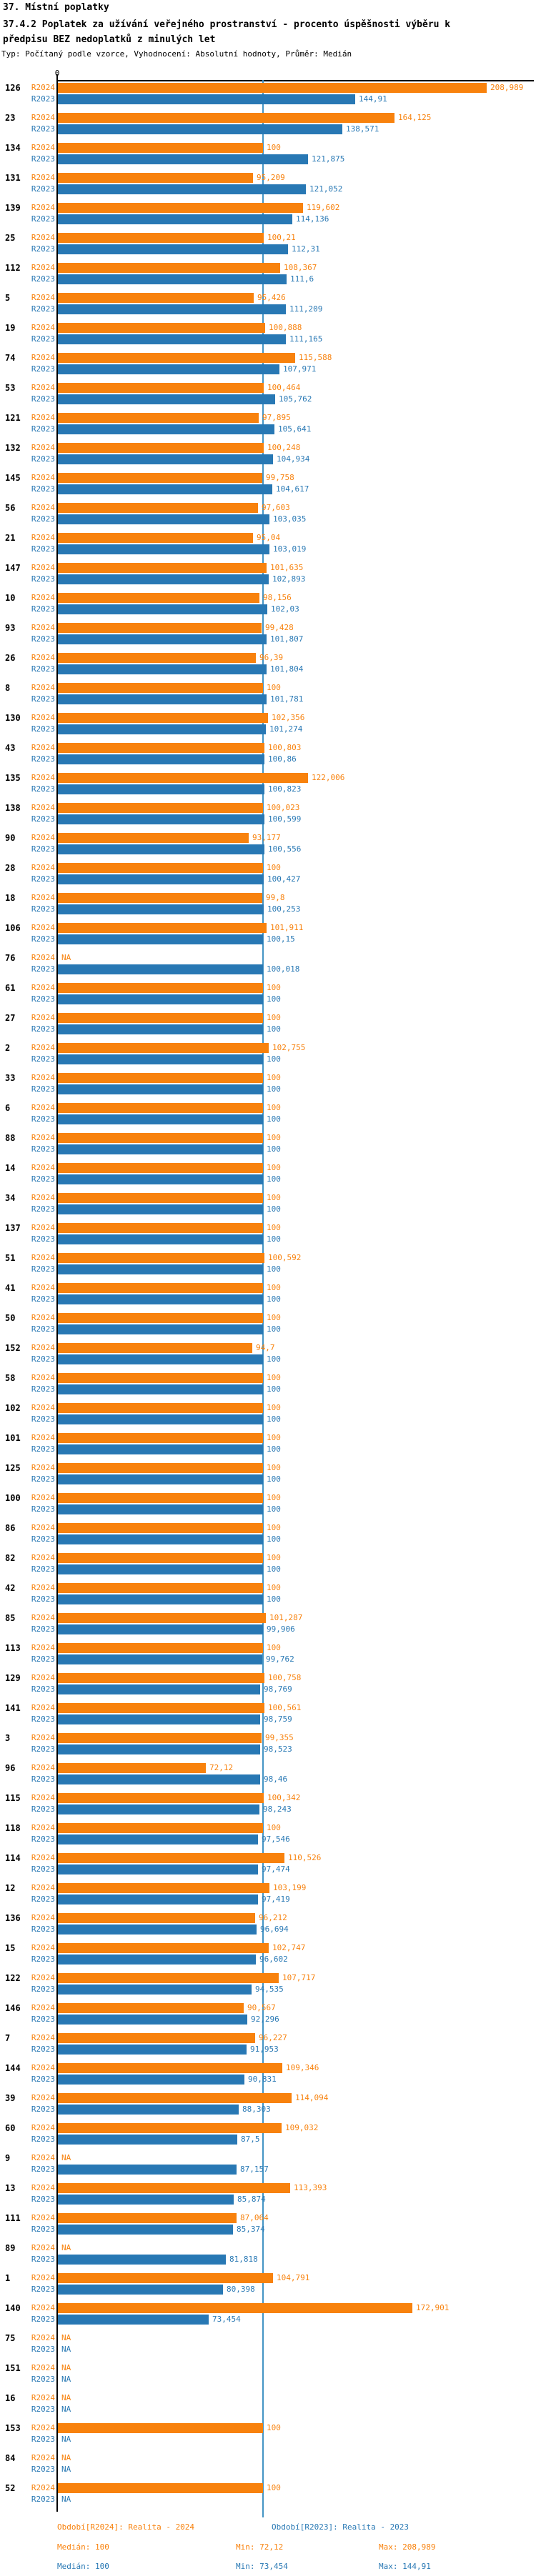 Image resolution: width=536 pixels, height=2576 pixels. Describe the element at coordinates (283, 808) in the screenshot. I see `value-label-r2024-138: 100,023` at that location.